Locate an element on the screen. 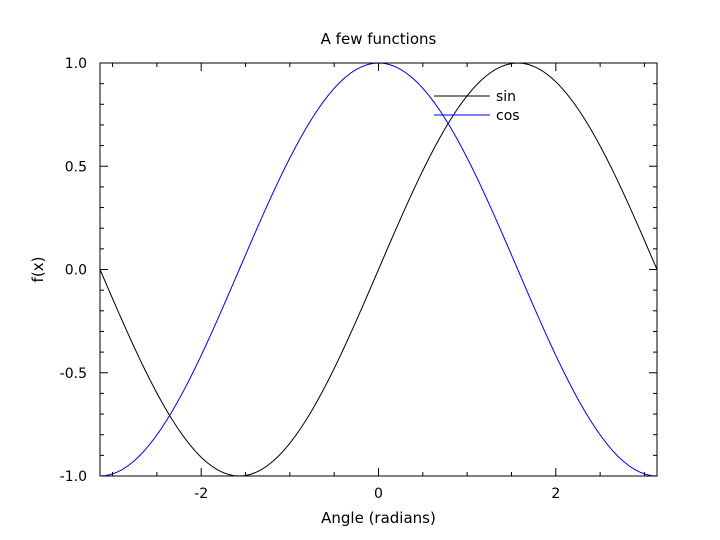  y-tick-label: 0.5 is located at coordinates (76, 167).